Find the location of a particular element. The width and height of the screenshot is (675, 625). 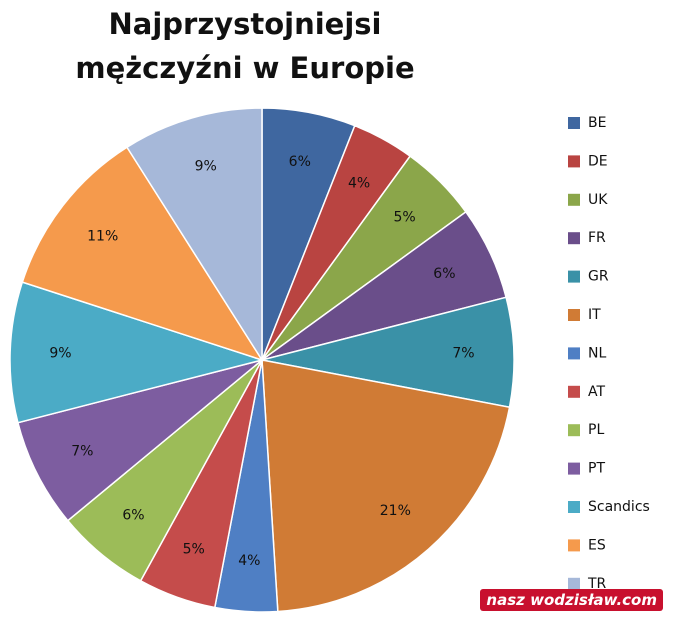

legend-label: Scandics is located at coordinates (619, 507).